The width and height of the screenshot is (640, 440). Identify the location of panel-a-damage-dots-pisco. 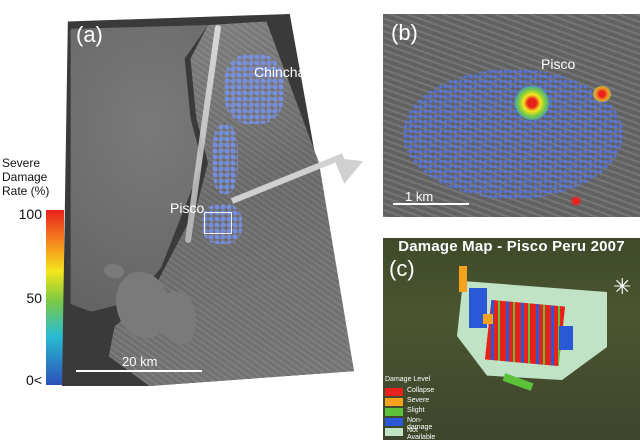
(222, 224).